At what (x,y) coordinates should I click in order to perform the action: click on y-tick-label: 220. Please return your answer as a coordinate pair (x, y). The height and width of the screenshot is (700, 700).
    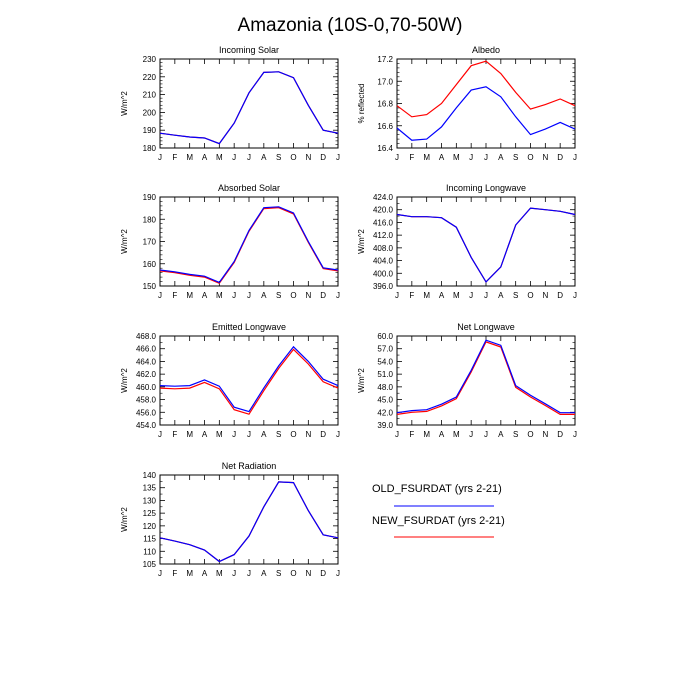
    Looking at the image, I should click on (150, 77).